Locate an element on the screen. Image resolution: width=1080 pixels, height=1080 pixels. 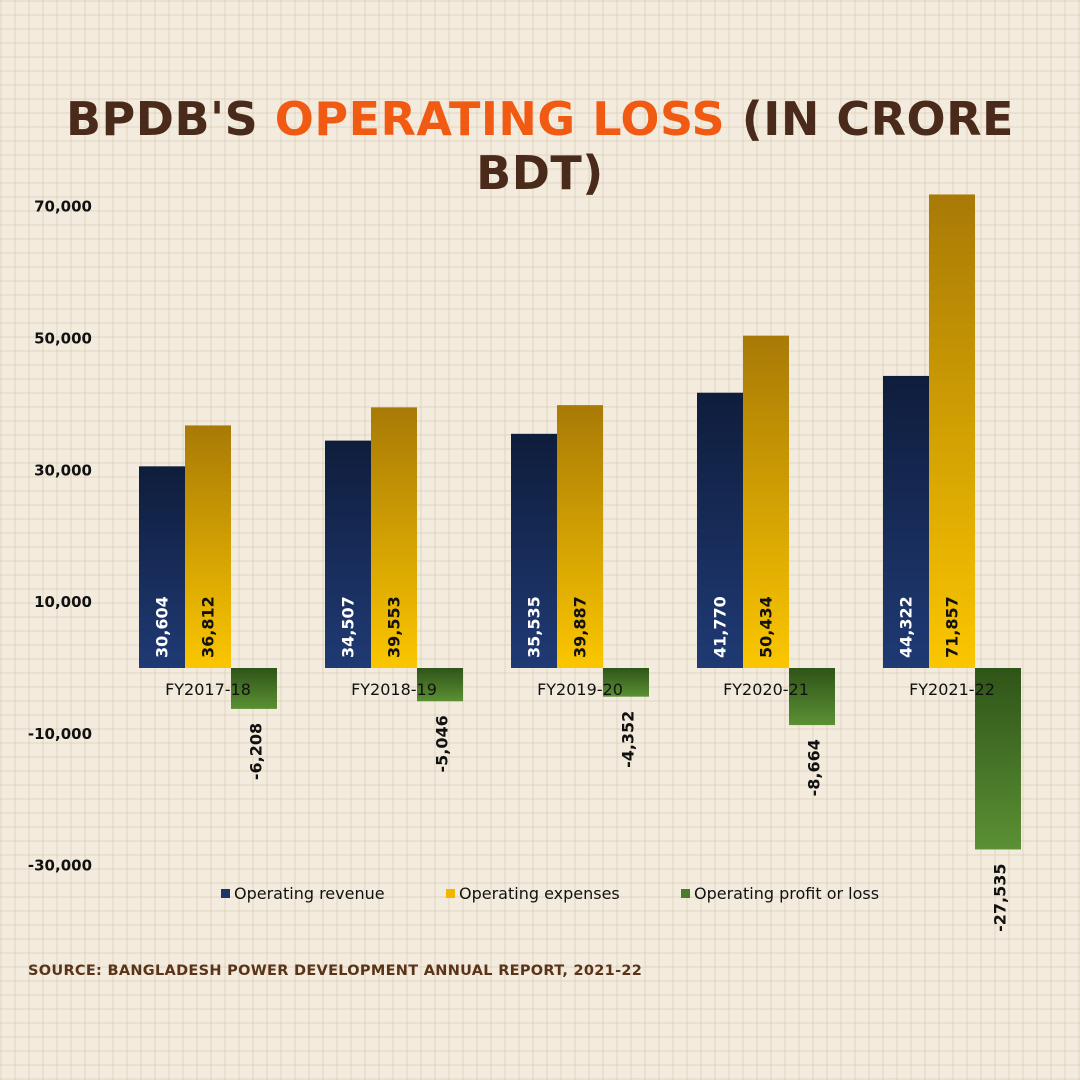
y-tick-label: 50,000 is located at coordinates (63, 339).